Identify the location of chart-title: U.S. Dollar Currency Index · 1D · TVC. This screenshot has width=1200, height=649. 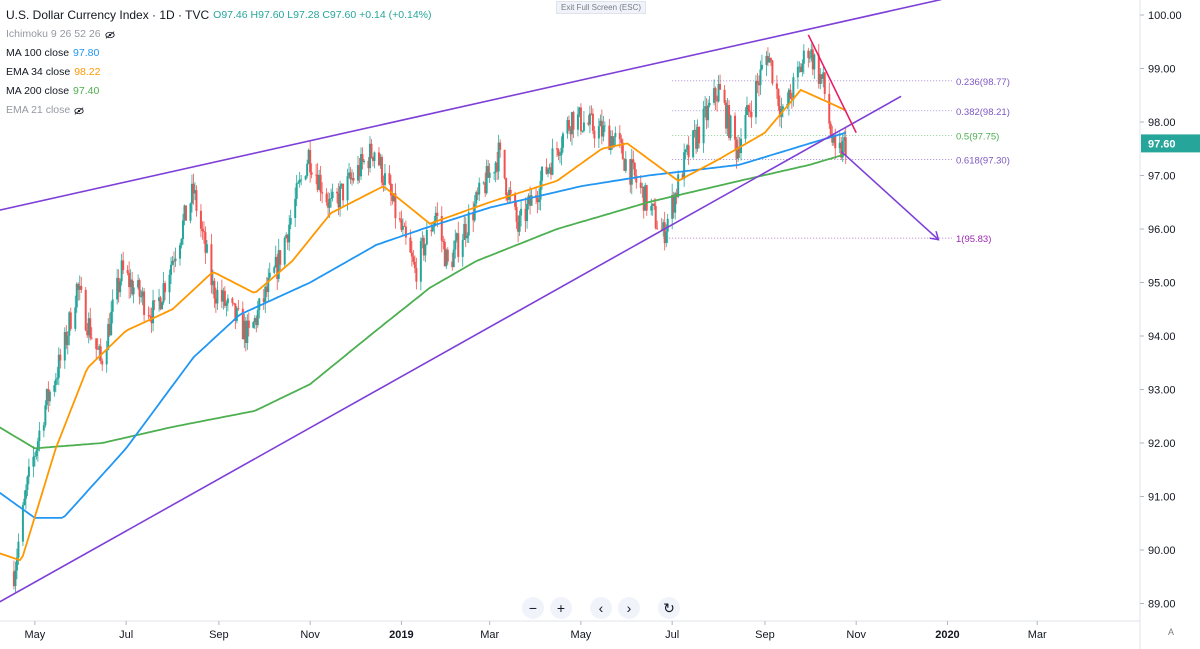
(108, 15).